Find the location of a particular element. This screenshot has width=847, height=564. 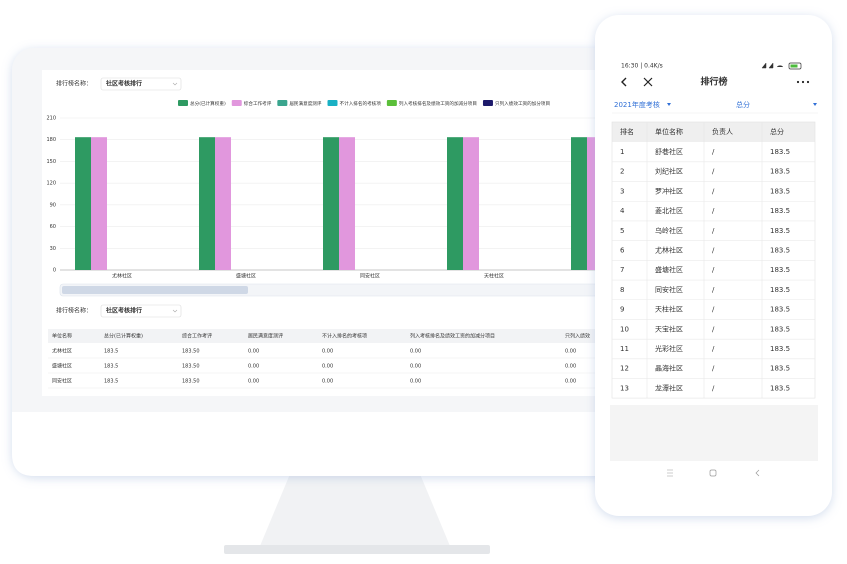

filter-label: 排行榜名称： is located at coordinates (74, 84).